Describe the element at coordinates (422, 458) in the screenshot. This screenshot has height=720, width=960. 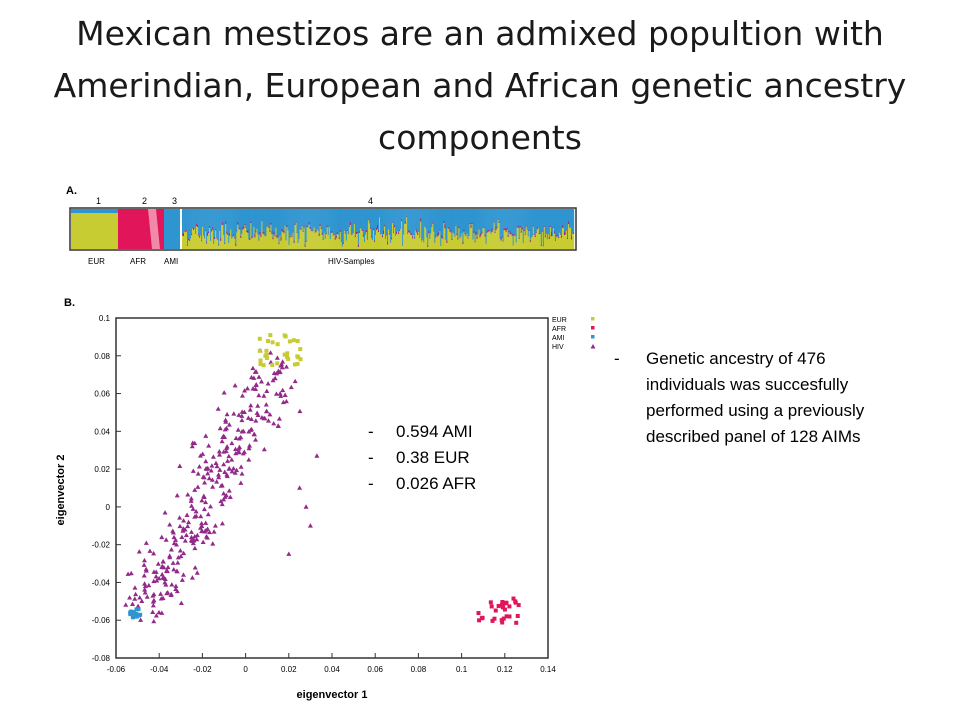
I see `ancestry-proportions-list: 0.594 AMI 0.38 EUR 0.026 AFR` at that location.